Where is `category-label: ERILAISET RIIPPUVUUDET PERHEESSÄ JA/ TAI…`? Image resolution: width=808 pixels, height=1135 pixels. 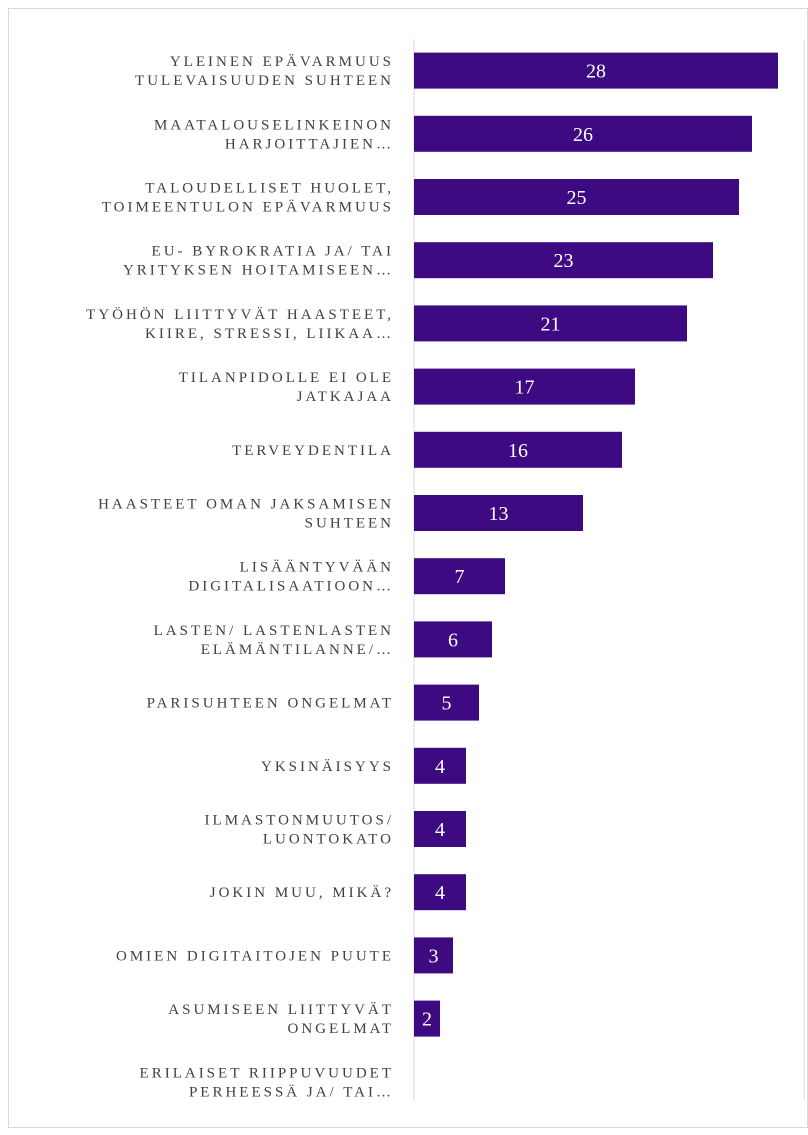
category-label: ERILAISET RIIPPUVUUDET PERHEESSÄ JA/ TAI… is located at coordinates (267, 1082).